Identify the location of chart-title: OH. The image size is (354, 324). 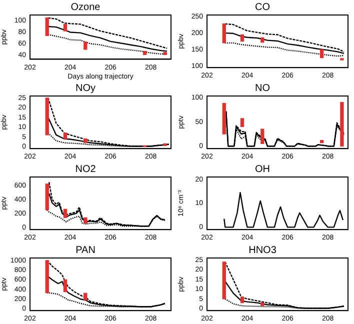
(262, 169).